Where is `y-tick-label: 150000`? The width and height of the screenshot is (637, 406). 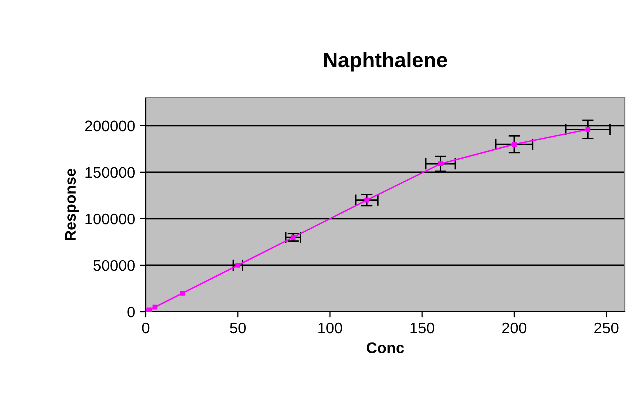
y-tick-label: 150000 is located at coordinates (110, 172).